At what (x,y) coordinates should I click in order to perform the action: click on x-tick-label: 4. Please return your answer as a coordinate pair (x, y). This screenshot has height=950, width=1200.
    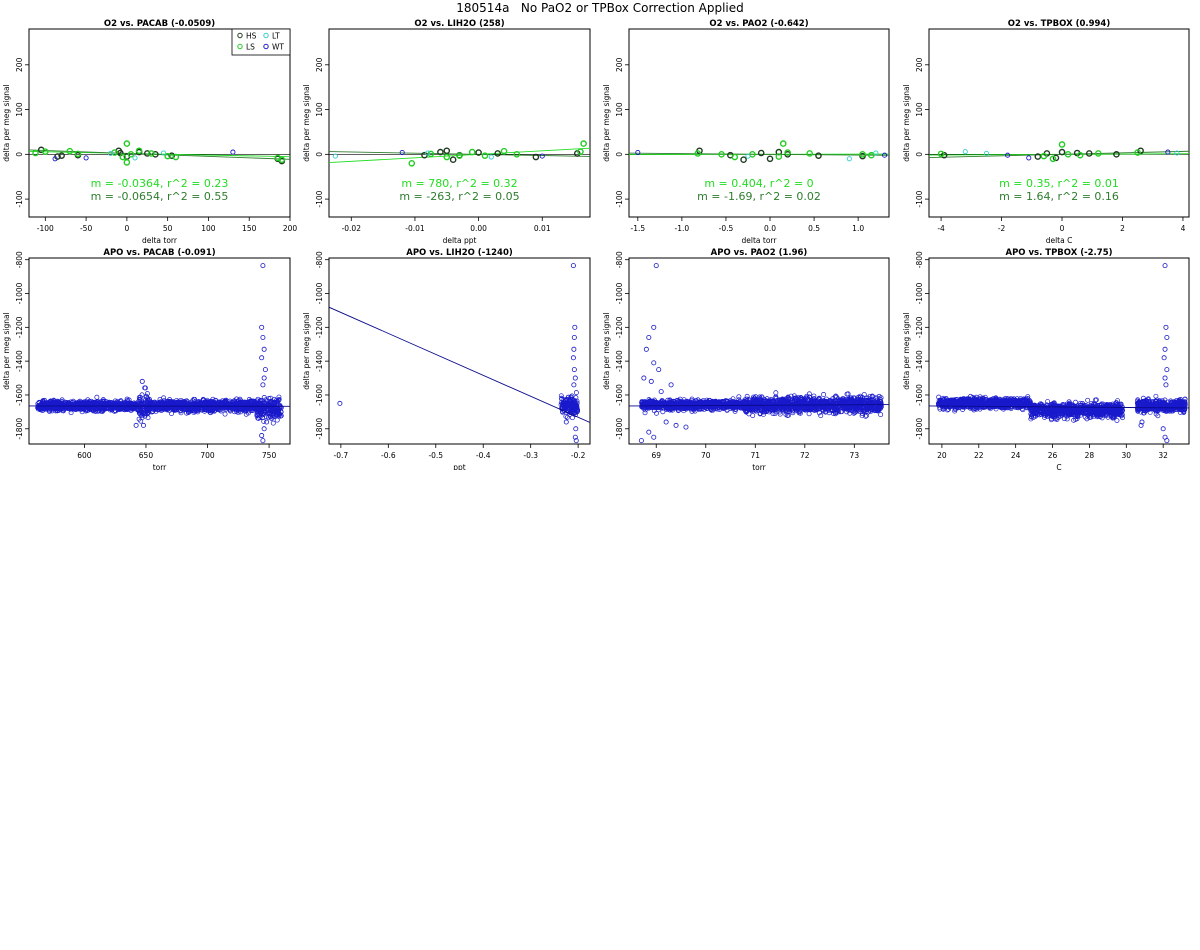
    Looking at the image, I should click on (1183, 228).